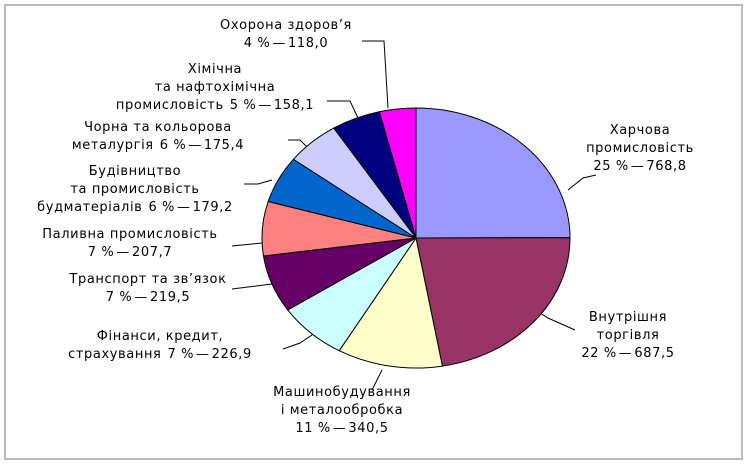 Image resolution: width=749 pixels, height=470 pixels. Describe the element at coordinates (294, 105) in the screenshot. I see `value-label: 158,1` at that location.